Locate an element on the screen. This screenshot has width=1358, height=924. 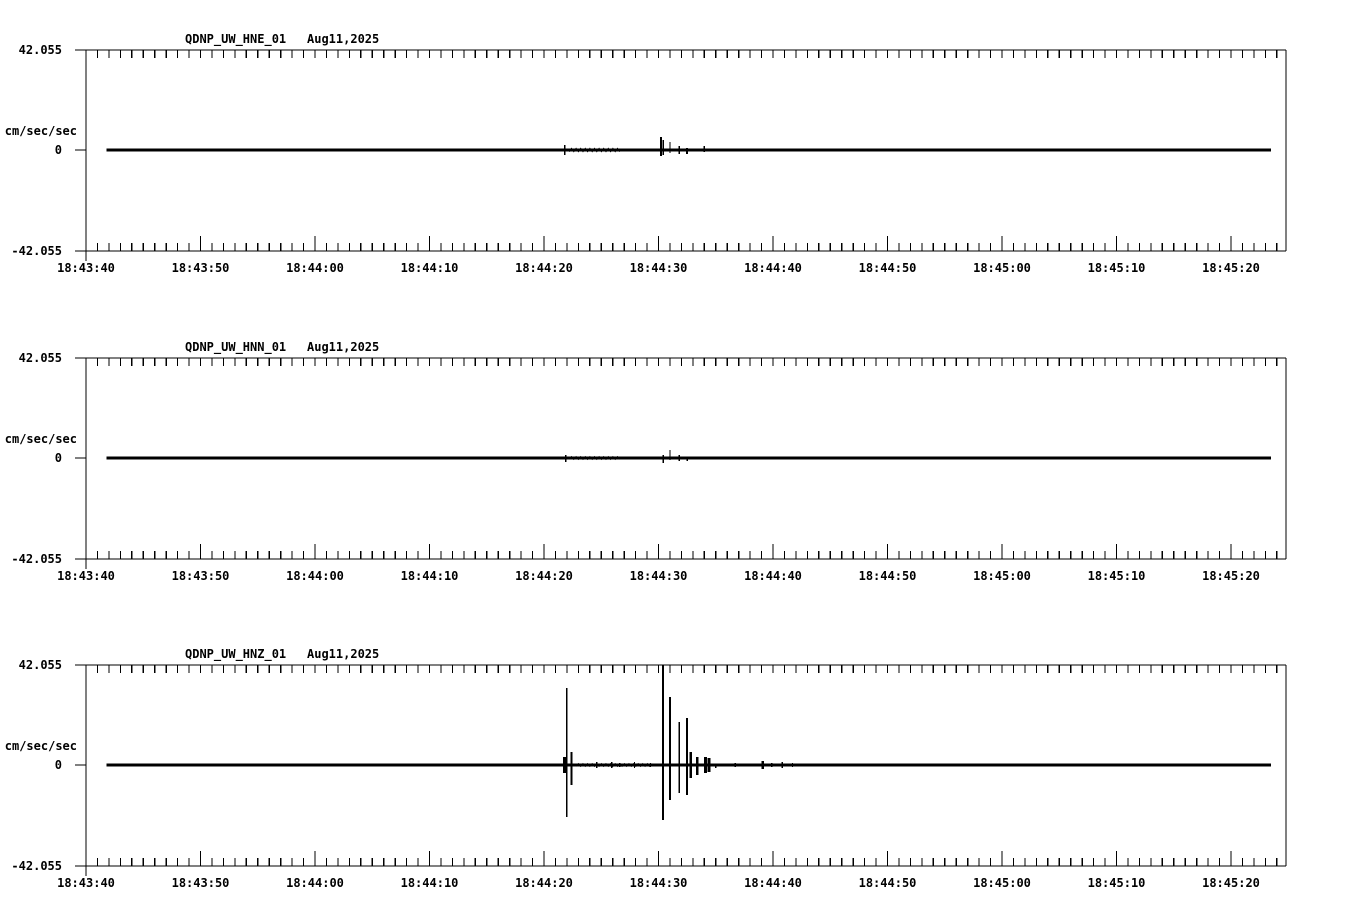
channel-title: QDNP_UW_HNZ_01 is located at coordinates (236, 654).